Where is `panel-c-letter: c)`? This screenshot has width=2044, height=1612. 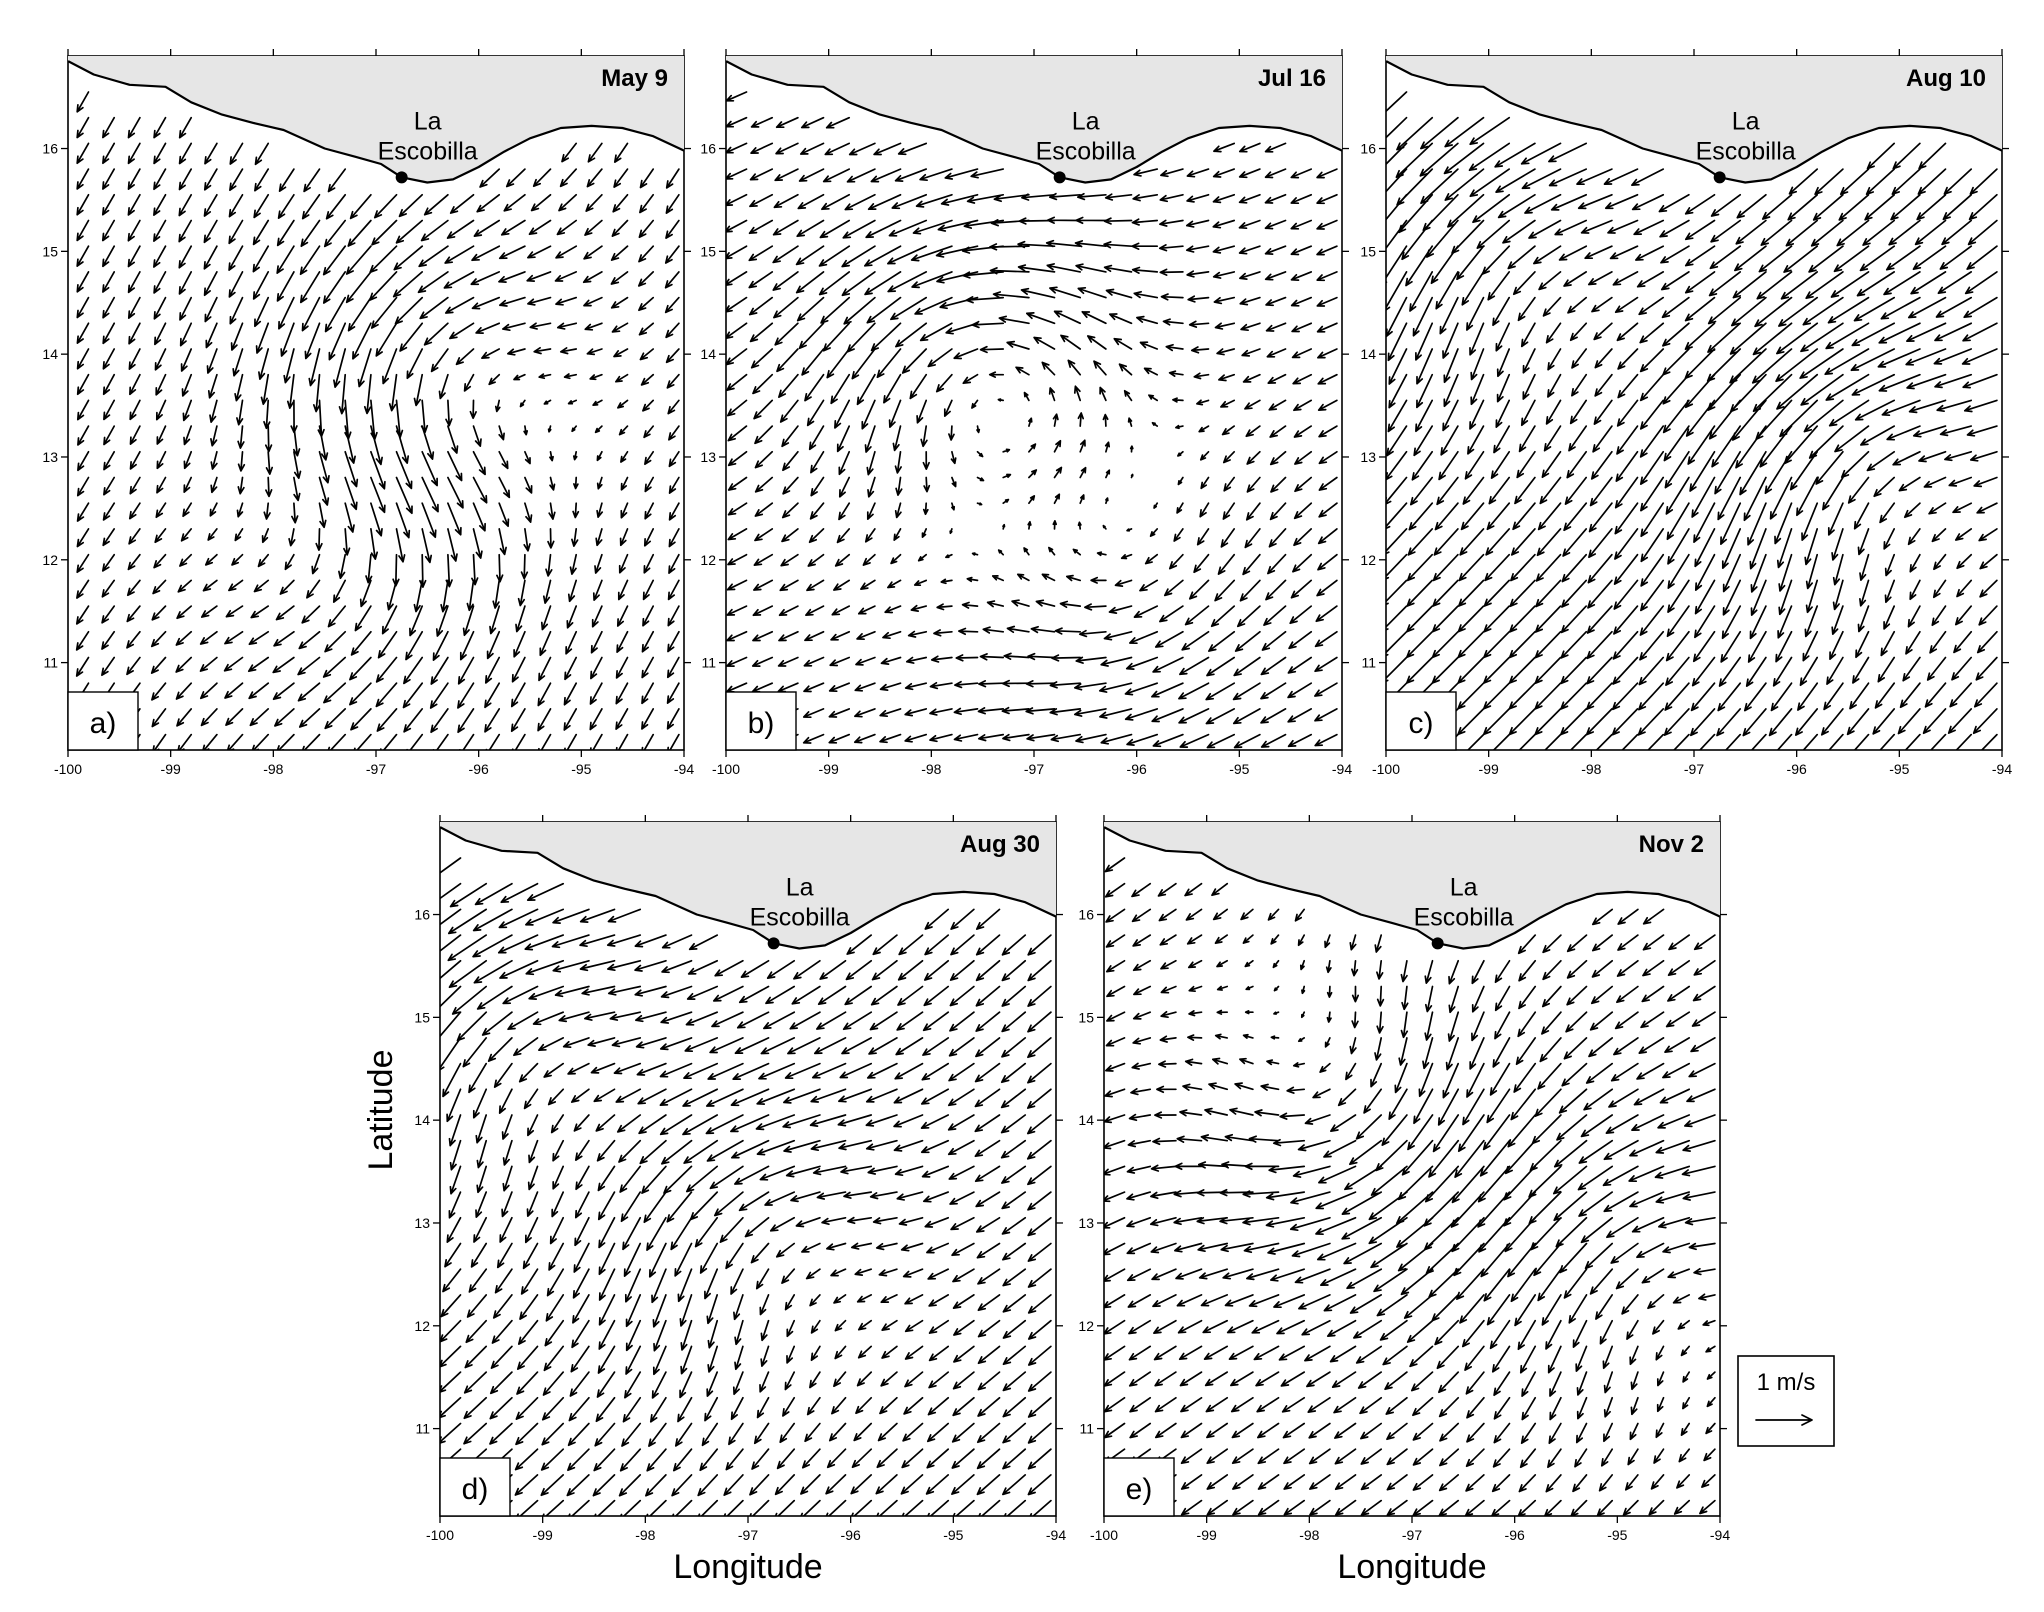 panel-c-letter: c) is located at coordinates (1421, 723).